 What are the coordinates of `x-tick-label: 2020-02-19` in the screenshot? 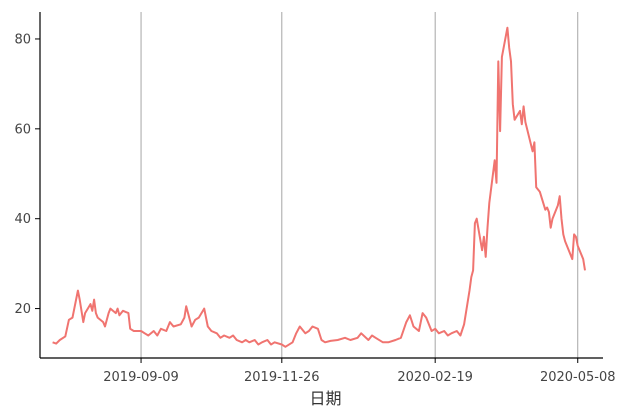 It's located at (435, 377).